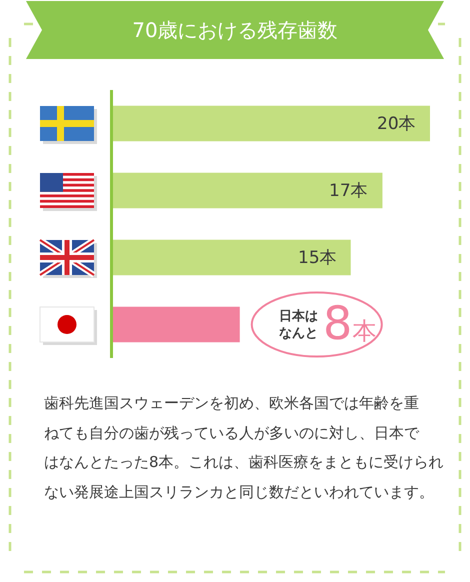 The image size is (470, 582). I want to click on text: ない発展途上国スリランカと同じ数だといわれています。, so click(239, 492).